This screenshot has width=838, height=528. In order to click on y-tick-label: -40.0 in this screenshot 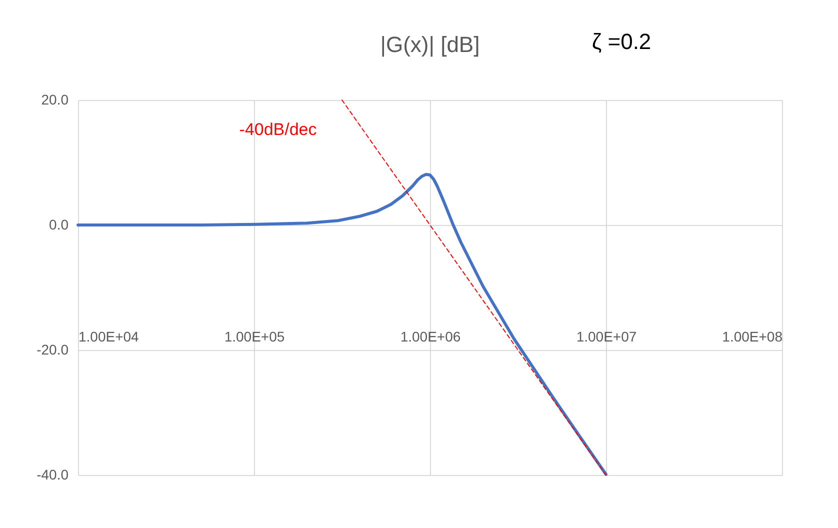, I will do `click(52, 474)`.